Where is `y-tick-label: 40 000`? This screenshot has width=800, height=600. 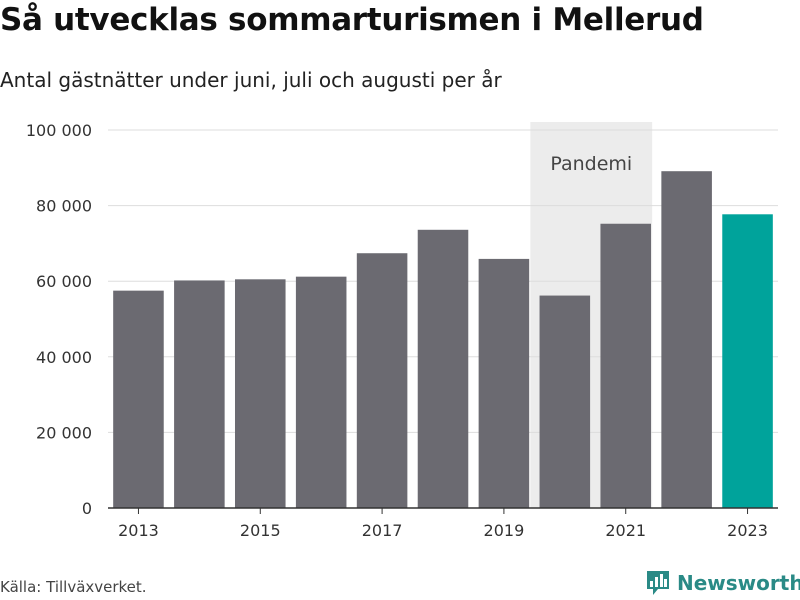 y-tick-label: 40 000 is located at coordinates (64, 357).